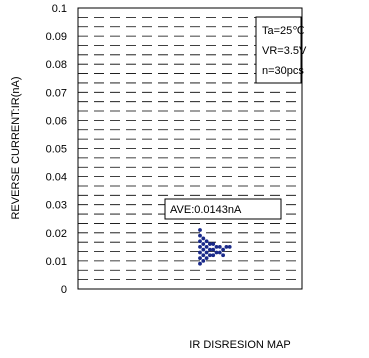 This screenshot has height=358, width=369. What do you see at coordinates (56, 37) in the screenshot?
I see `y-tick-label: 0.09` at bounding box center [56, 37].